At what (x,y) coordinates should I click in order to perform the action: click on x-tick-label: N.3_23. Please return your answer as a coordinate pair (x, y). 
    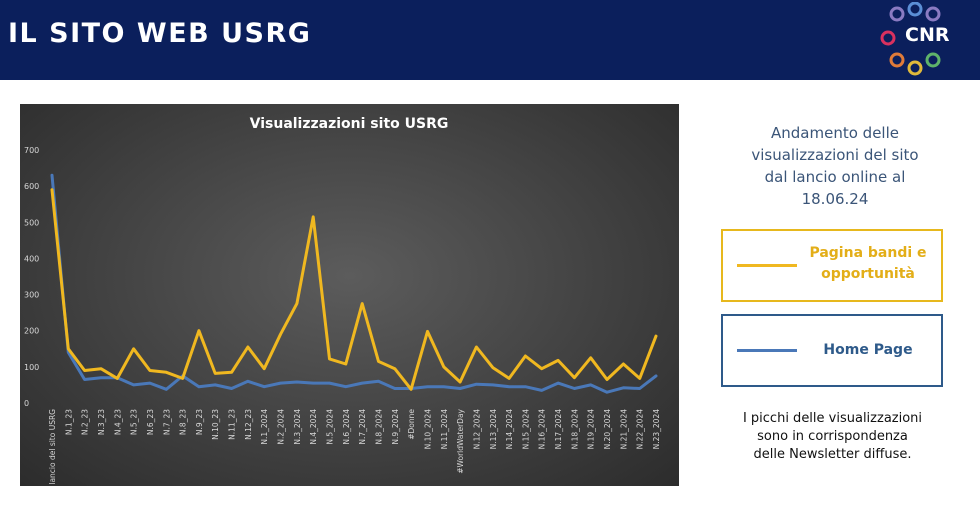
    Looking at the image, I should click on (101, 422).